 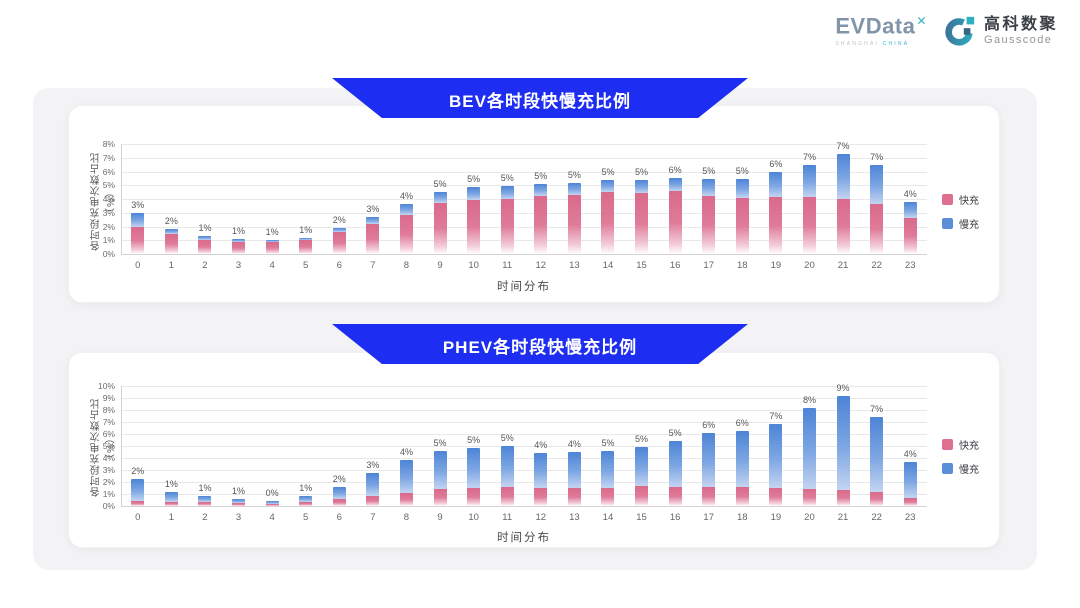 I want to click on bar-value-label: 2%, so click(x=339, y=479).